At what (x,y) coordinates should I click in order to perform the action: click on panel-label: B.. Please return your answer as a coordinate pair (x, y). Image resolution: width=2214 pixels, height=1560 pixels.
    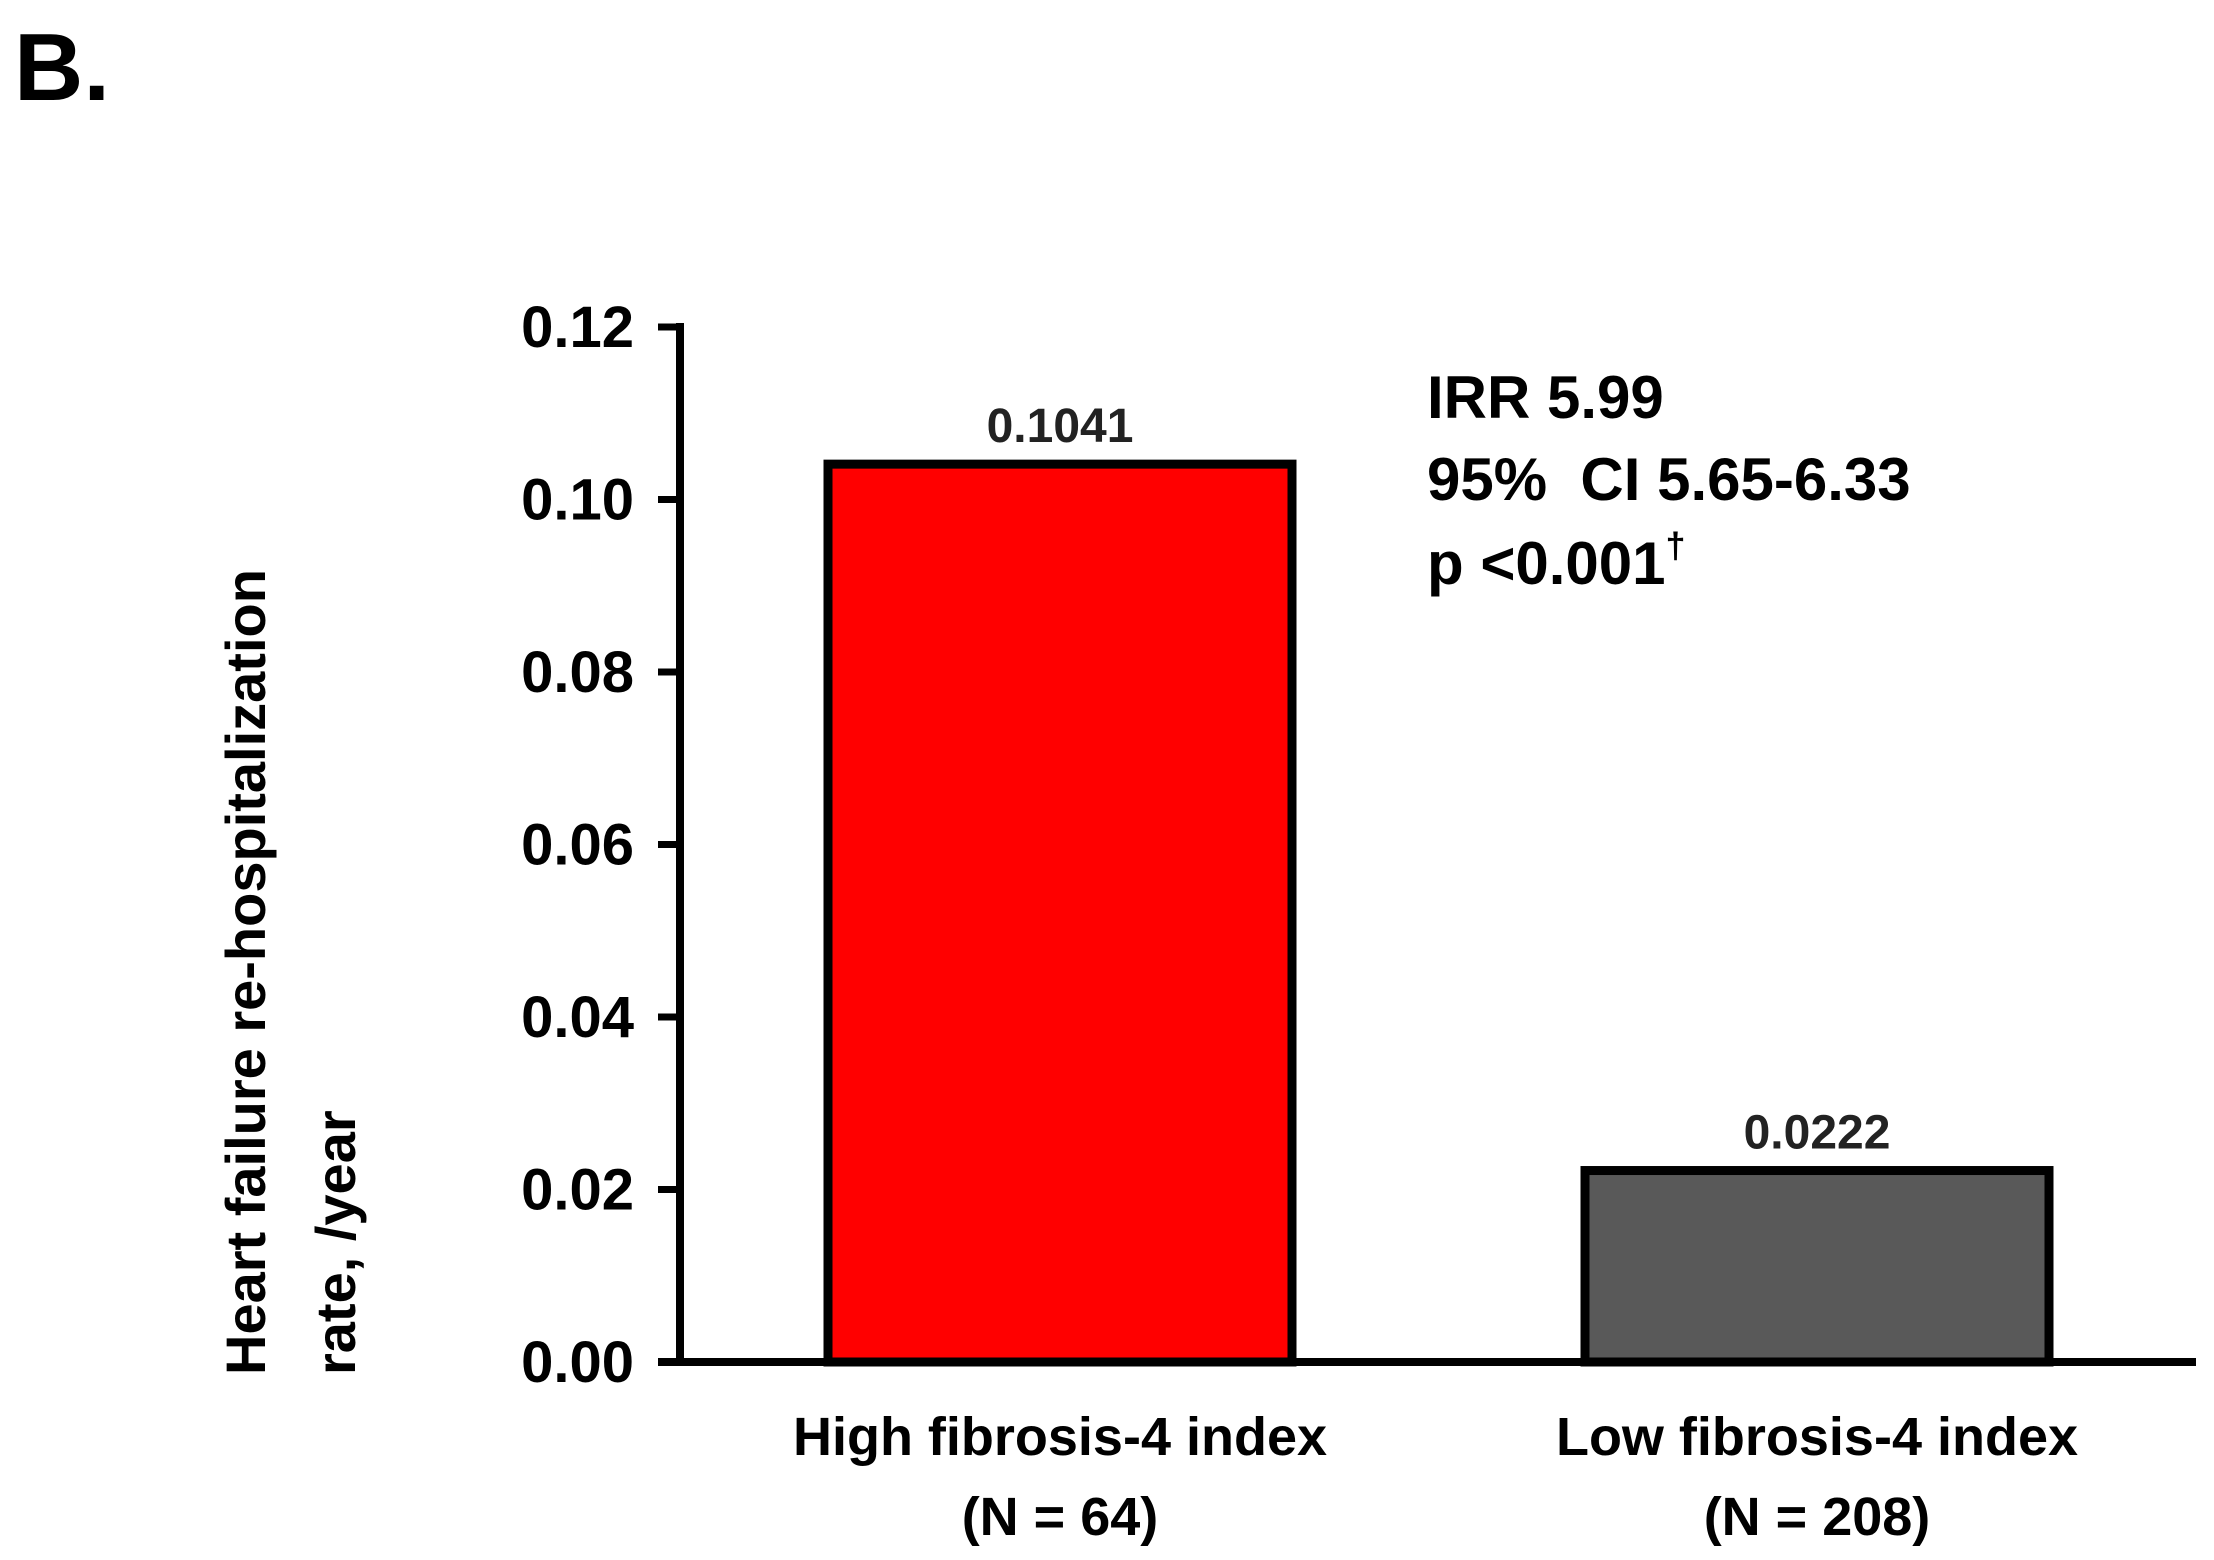
    Looking at the image, I should click on (62, 67).